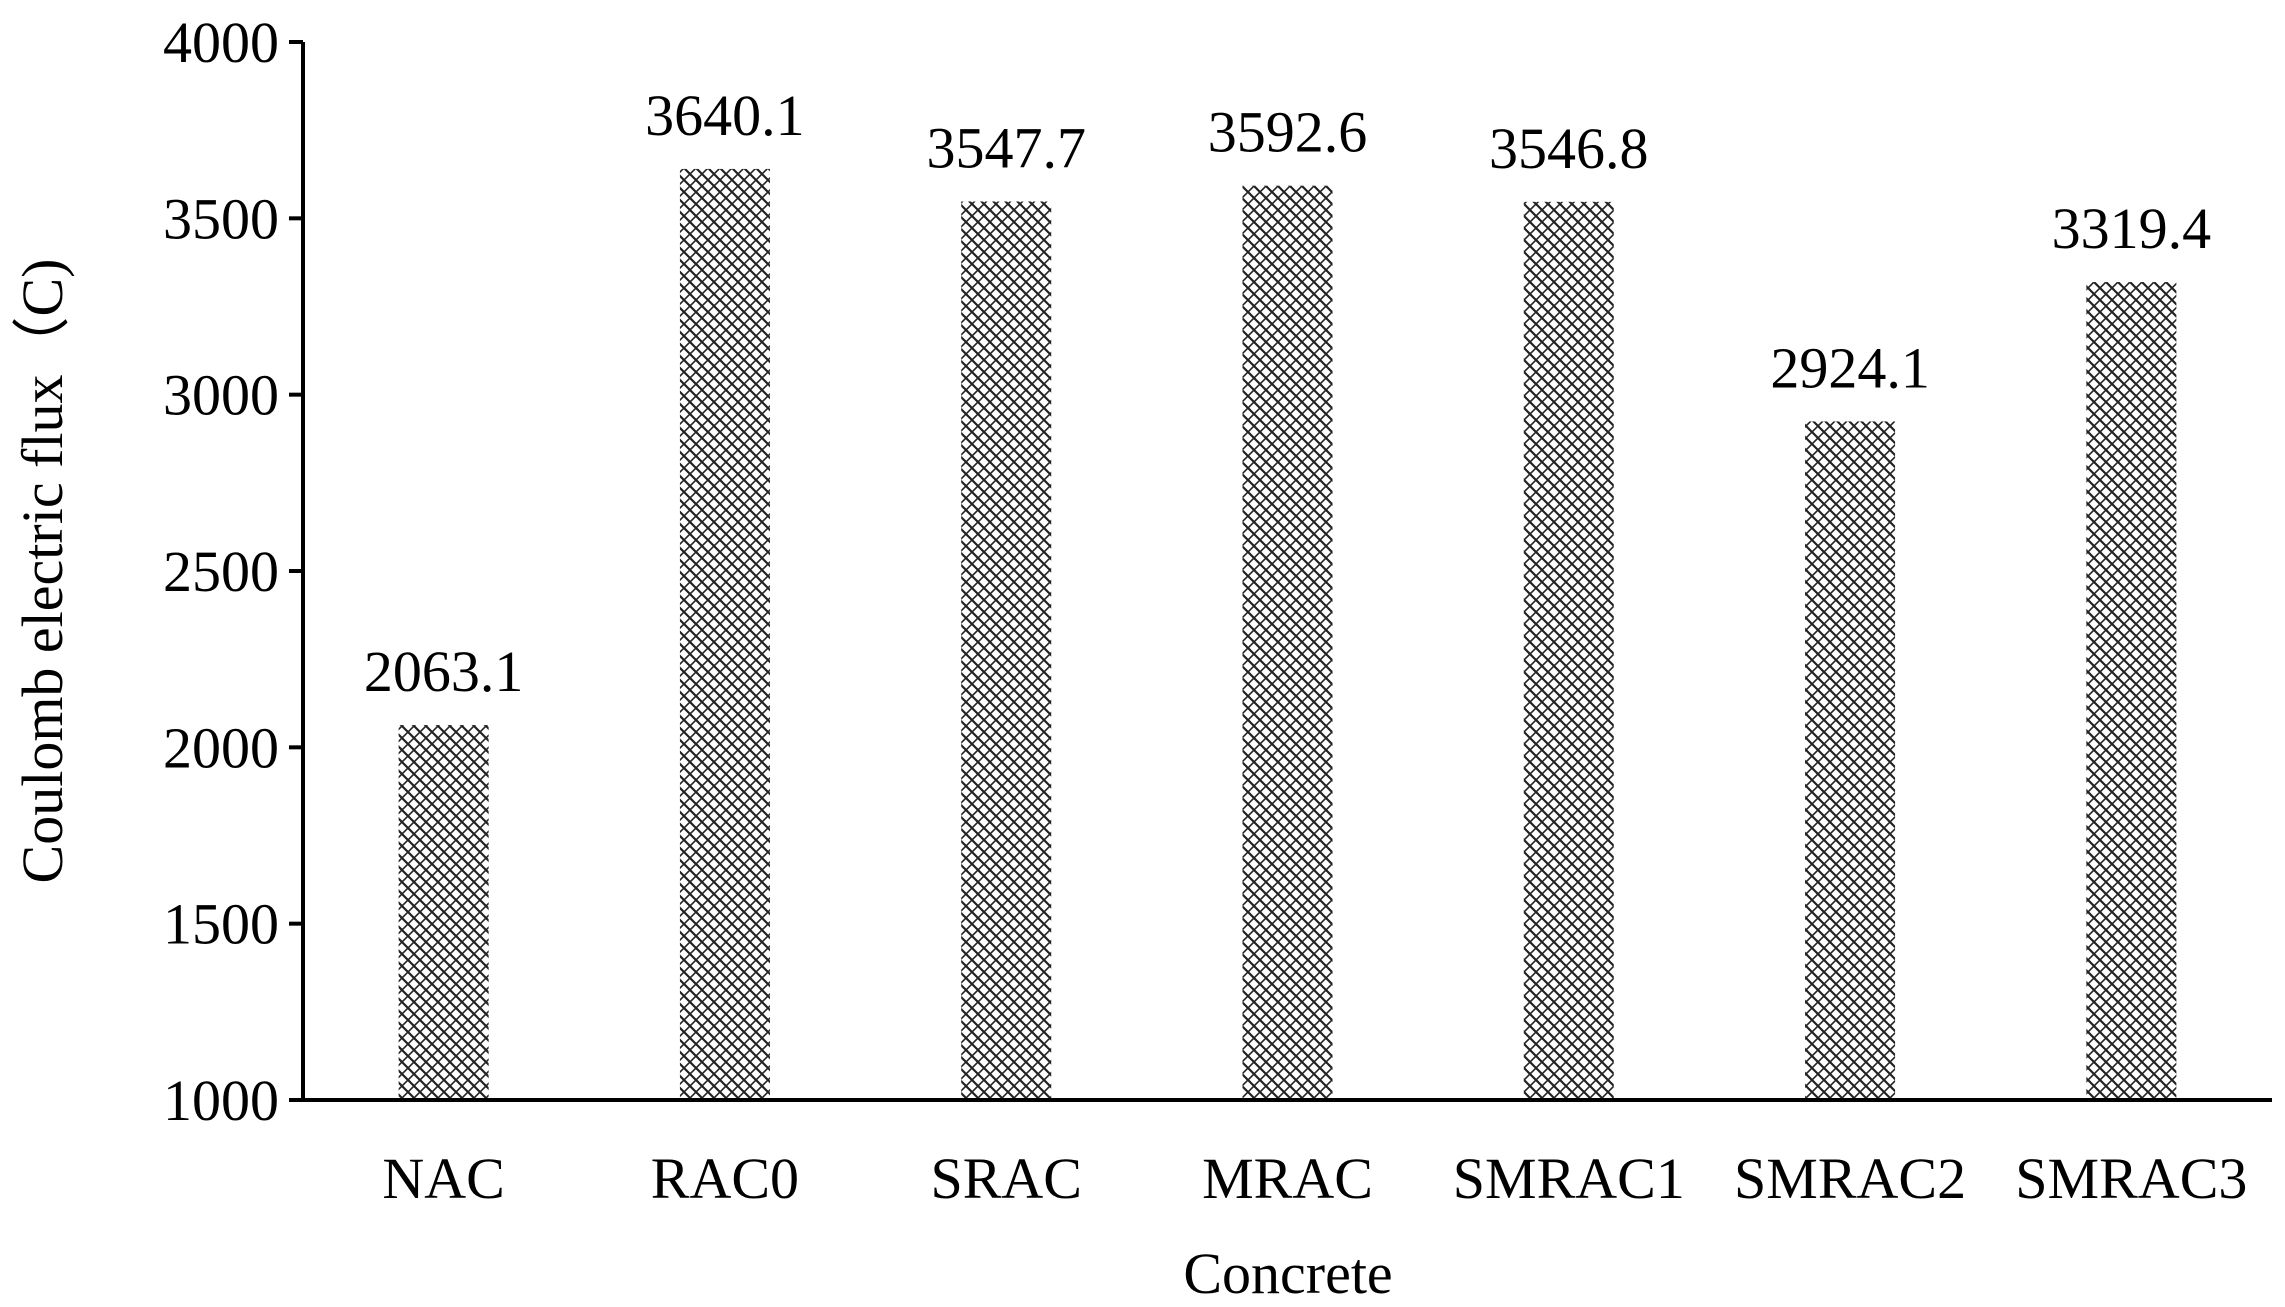 The width and height of the screenshot is (2285, 1307). What do you see at coordinates (1287, 1273) in the screenshot?
I see `x-axis-title: Concrete` at bounding box center [1287, 1273].